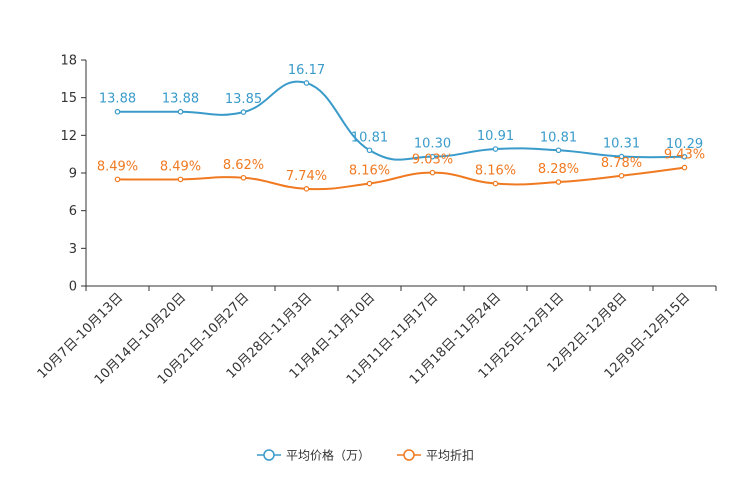  I want to click on legend-label: 平均折扣, so click(450, 455).